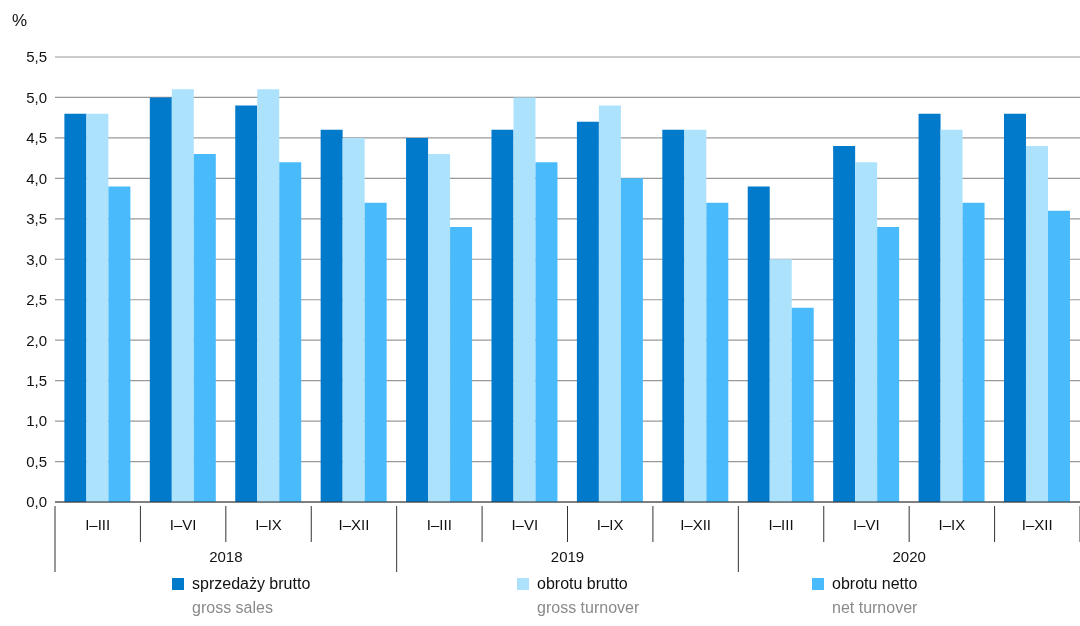  Describe the element at coordinates (909, 556) in the screenshot. I see `text: 2020` at that location.